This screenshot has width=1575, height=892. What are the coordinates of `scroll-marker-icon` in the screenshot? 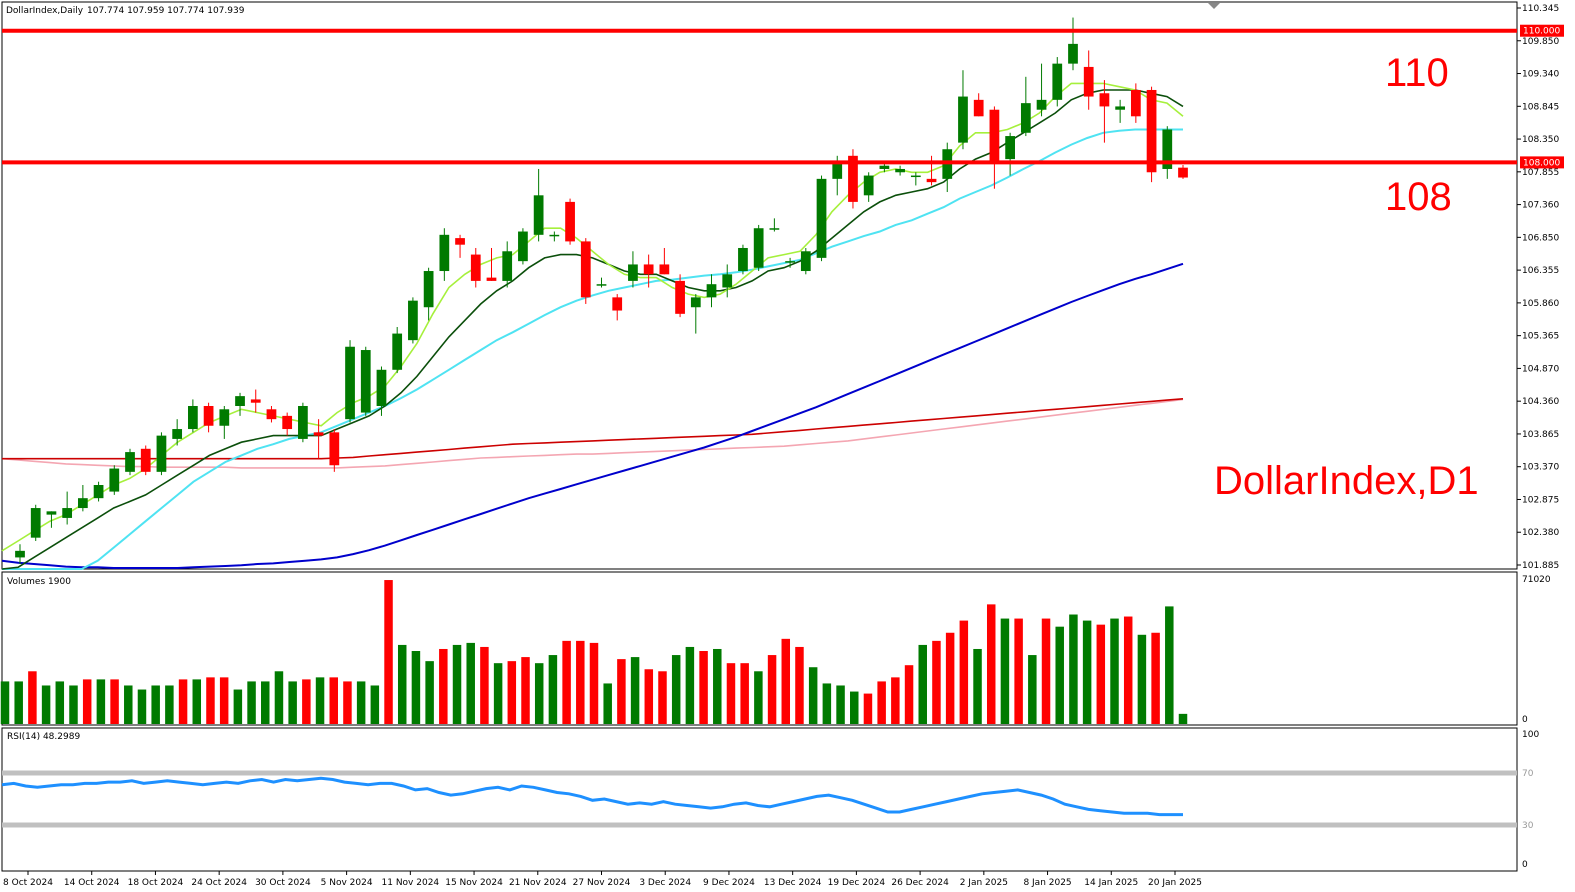 It's located at (1214, 6).